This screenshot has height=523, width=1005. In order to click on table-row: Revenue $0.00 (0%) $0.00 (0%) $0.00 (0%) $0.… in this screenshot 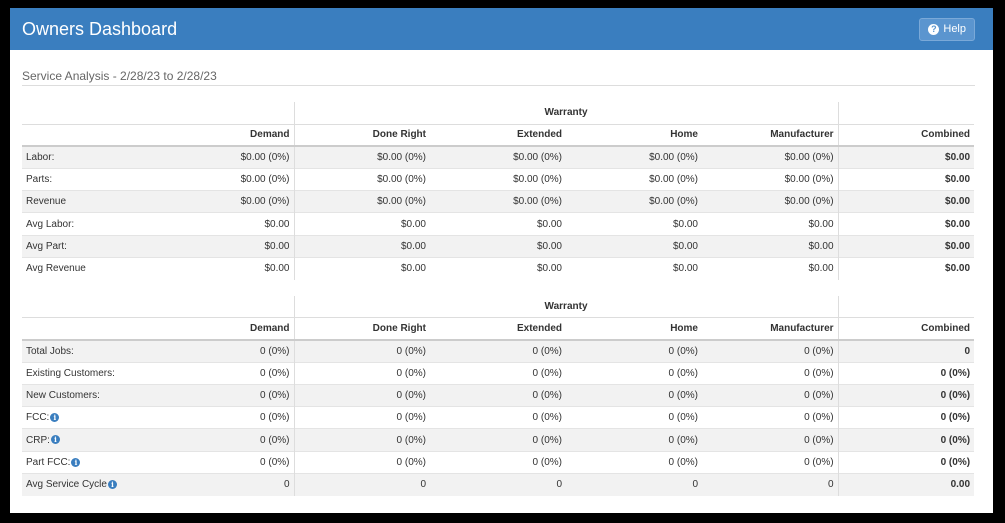, I will do `click(498, 201)`.